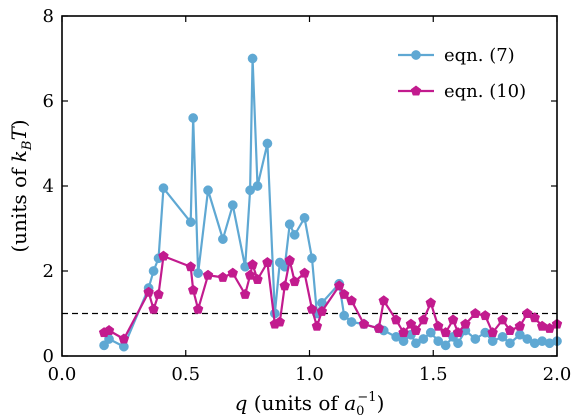  I want to click on legend-label: eqn. (10), so click(485, 91).